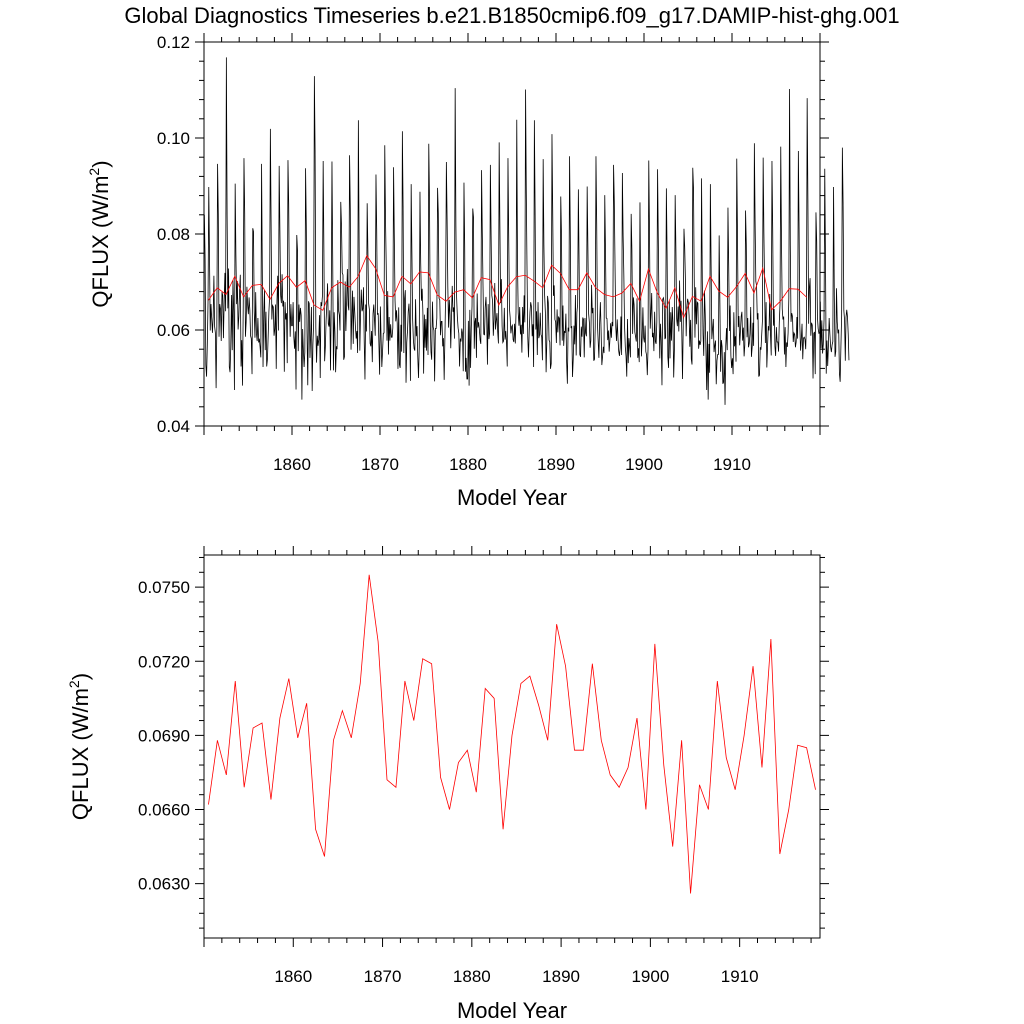 The width and height of the screenshot is (1024, 1024). I want to click on y-tick-label: 0.04, so click(173, 426).